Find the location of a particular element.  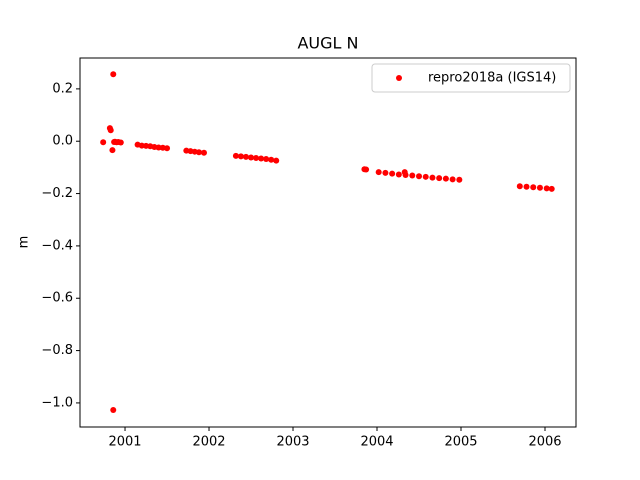

y-axis-label: m is located at coordinates (24, 242).